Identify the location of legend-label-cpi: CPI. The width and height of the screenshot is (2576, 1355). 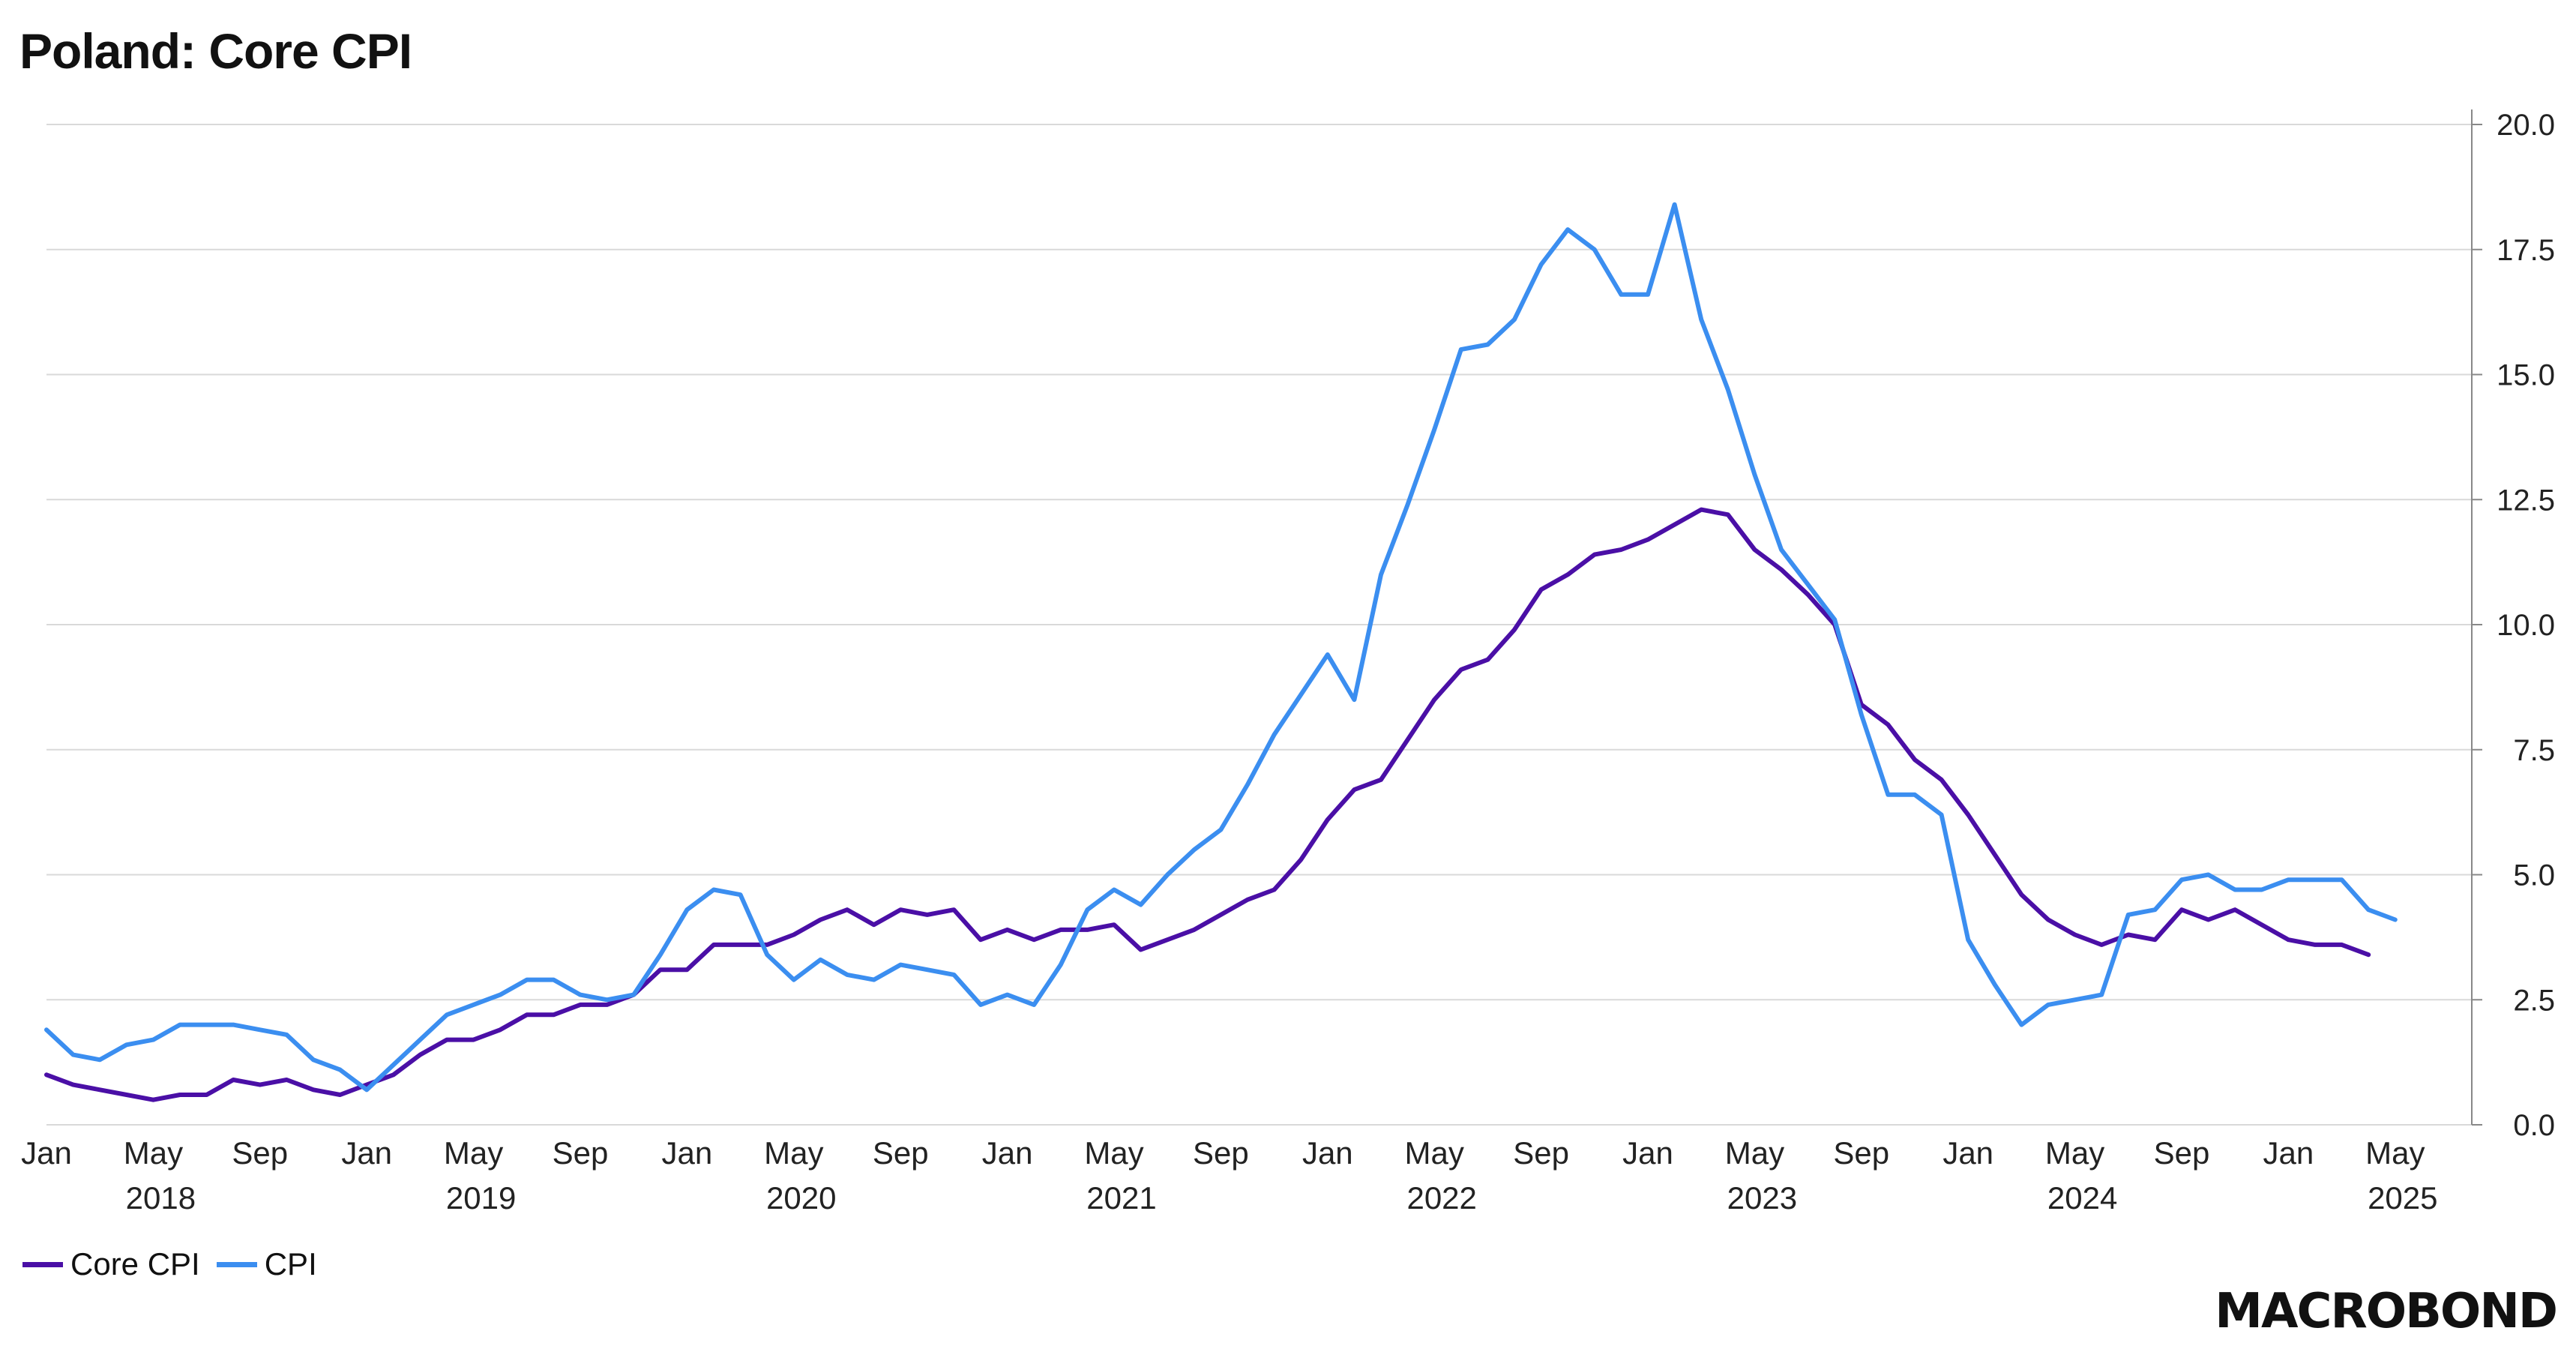
(291, 1264).